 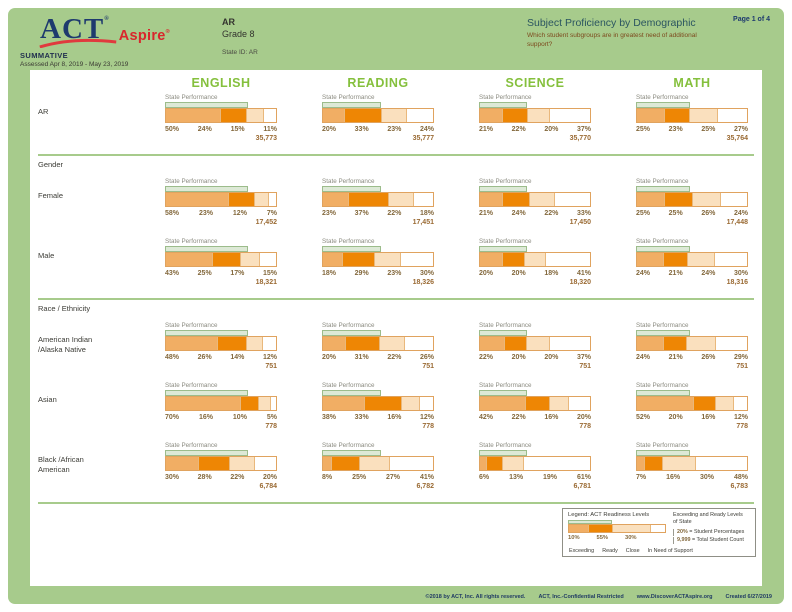 I want to click on percent-ready: 28%, so click(x=204, y=477).